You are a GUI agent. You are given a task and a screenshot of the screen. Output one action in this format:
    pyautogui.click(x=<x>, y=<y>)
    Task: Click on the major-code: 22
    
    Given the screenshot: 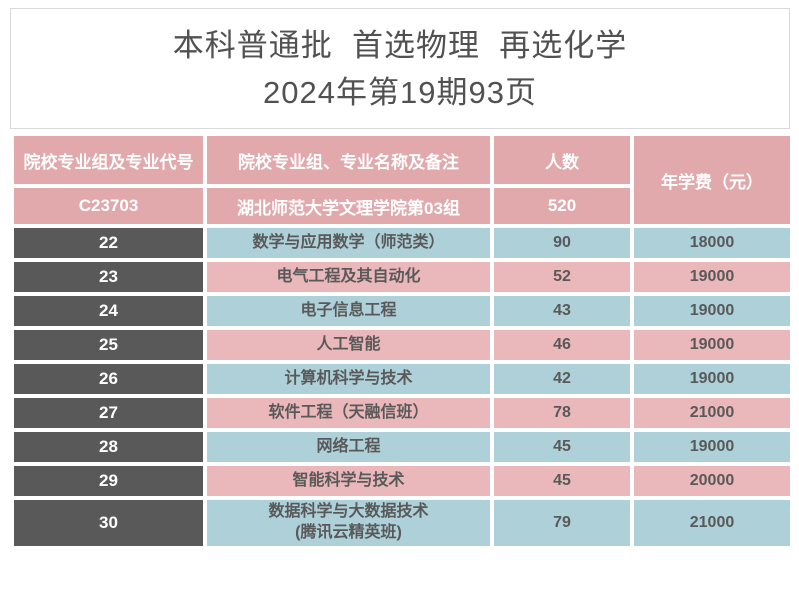 What is the action you would take?
    pyautogui.click(x=108, y=243)
    